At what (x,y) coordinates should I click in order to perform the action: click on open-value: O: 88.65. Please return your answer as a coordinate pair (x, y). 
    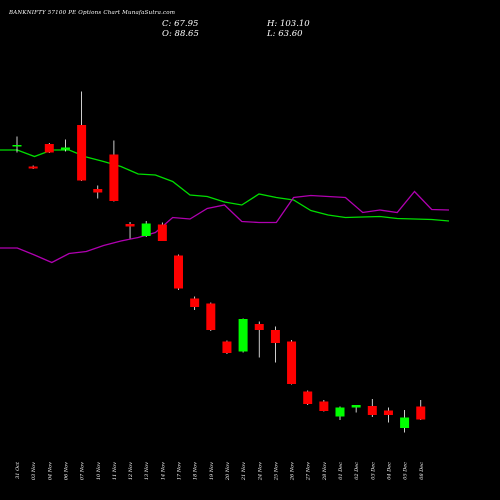
    Looking at the image, I should click on (180, 34).